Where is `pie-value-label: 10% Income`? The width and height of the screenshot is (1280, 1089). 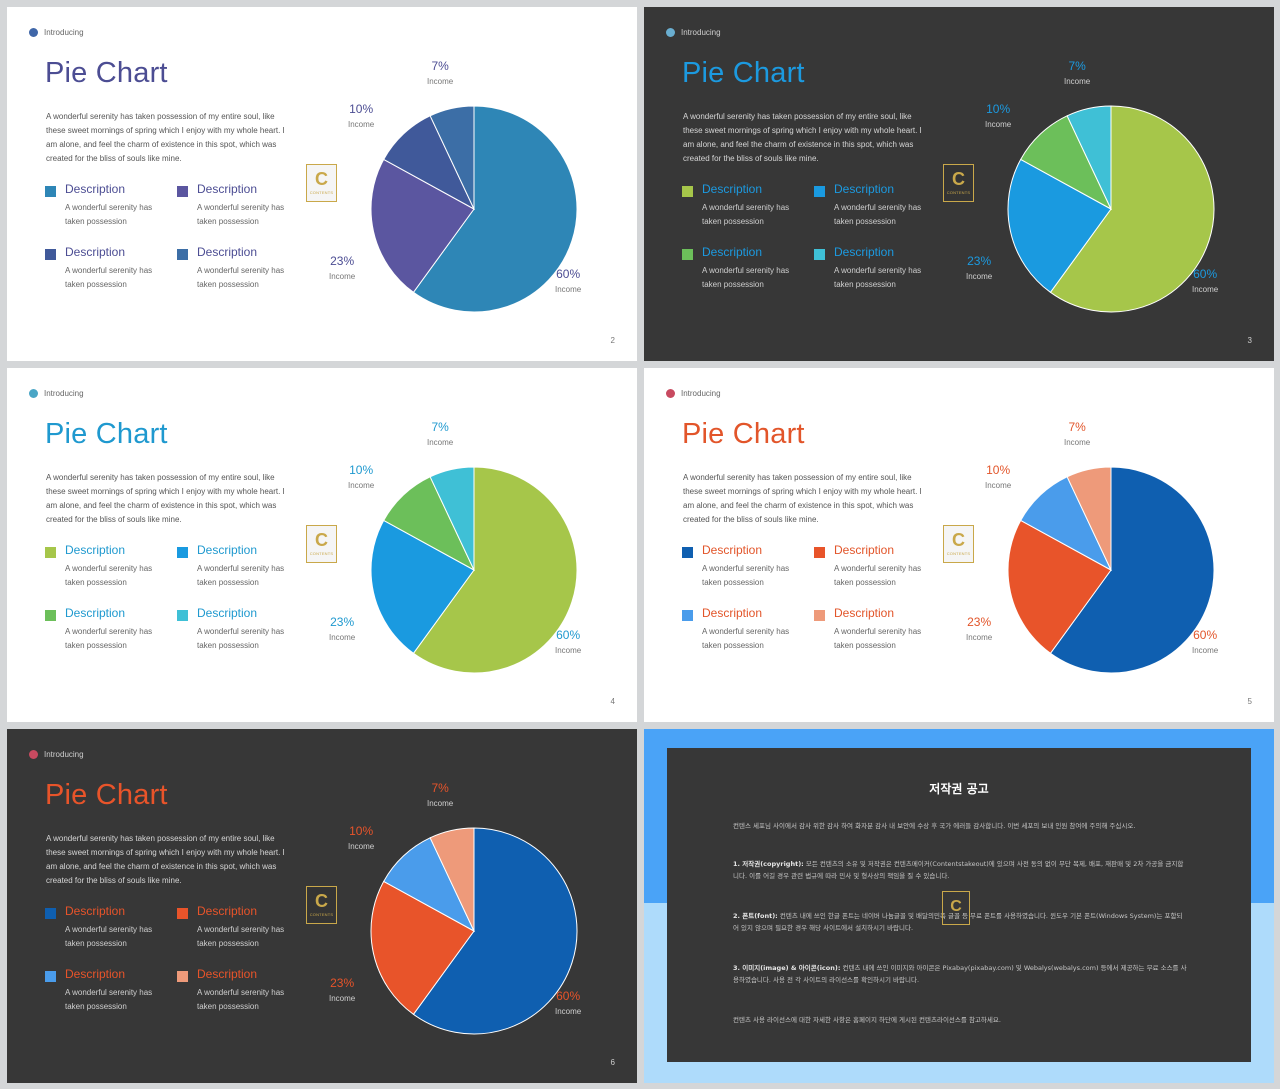
pie-value-label: 10% Income is located at coordinates (998, 476).